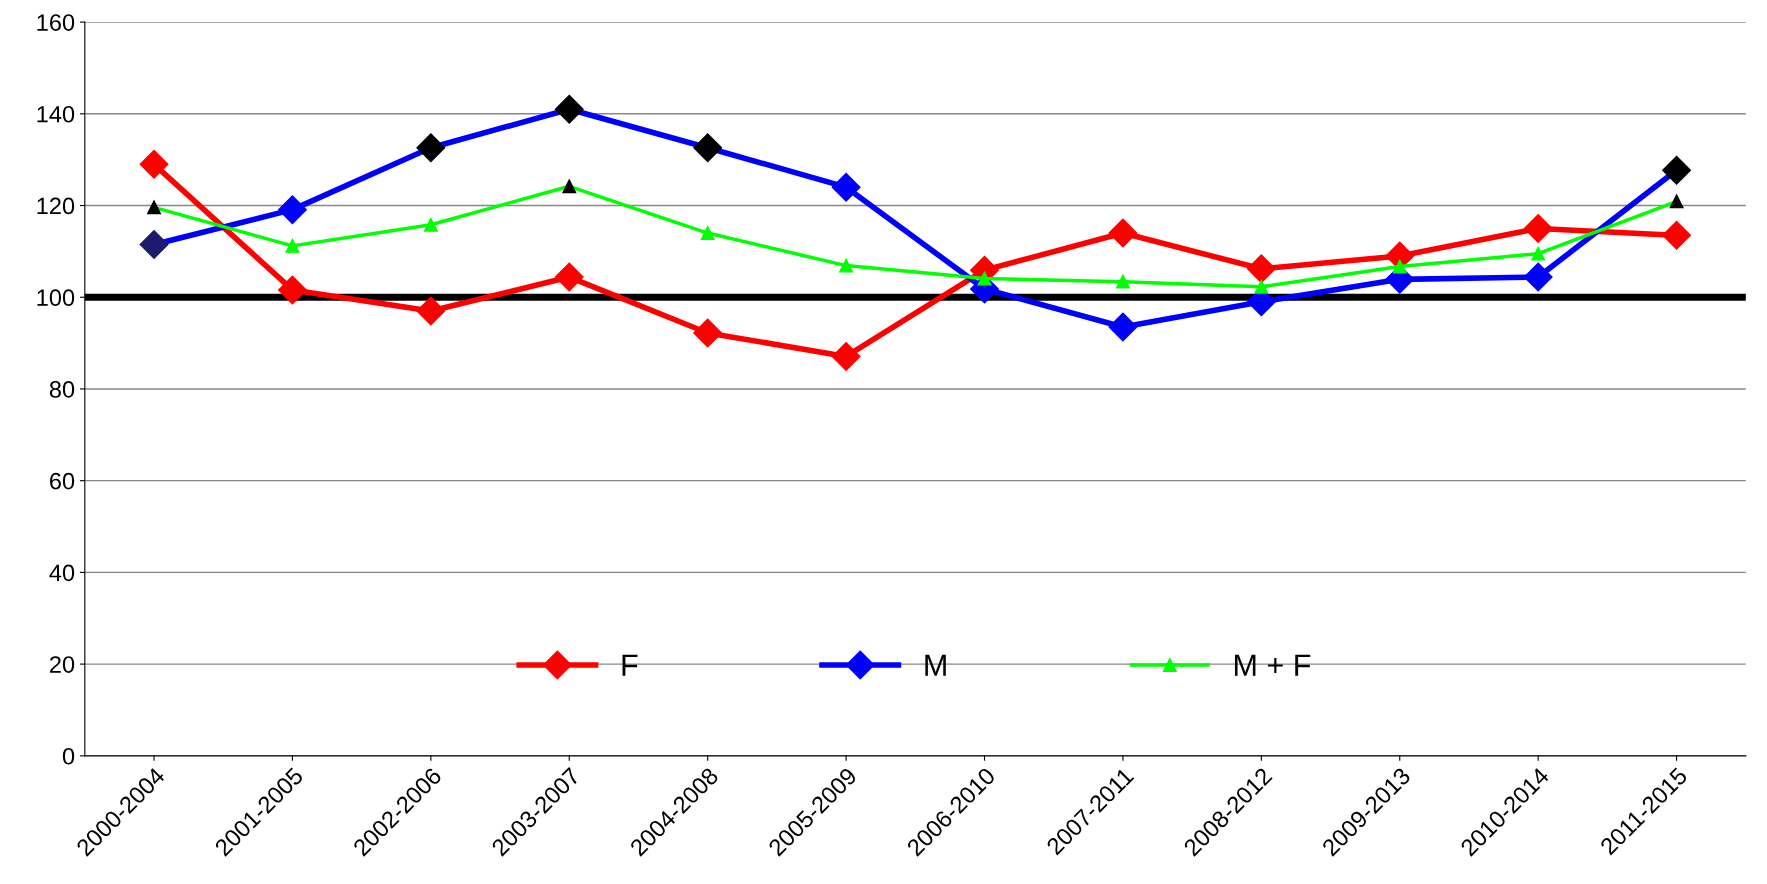  What do you see at coordinates (935, 665) in the screenshot?
I see `legend-label: M` at bounding box center [935, 665].